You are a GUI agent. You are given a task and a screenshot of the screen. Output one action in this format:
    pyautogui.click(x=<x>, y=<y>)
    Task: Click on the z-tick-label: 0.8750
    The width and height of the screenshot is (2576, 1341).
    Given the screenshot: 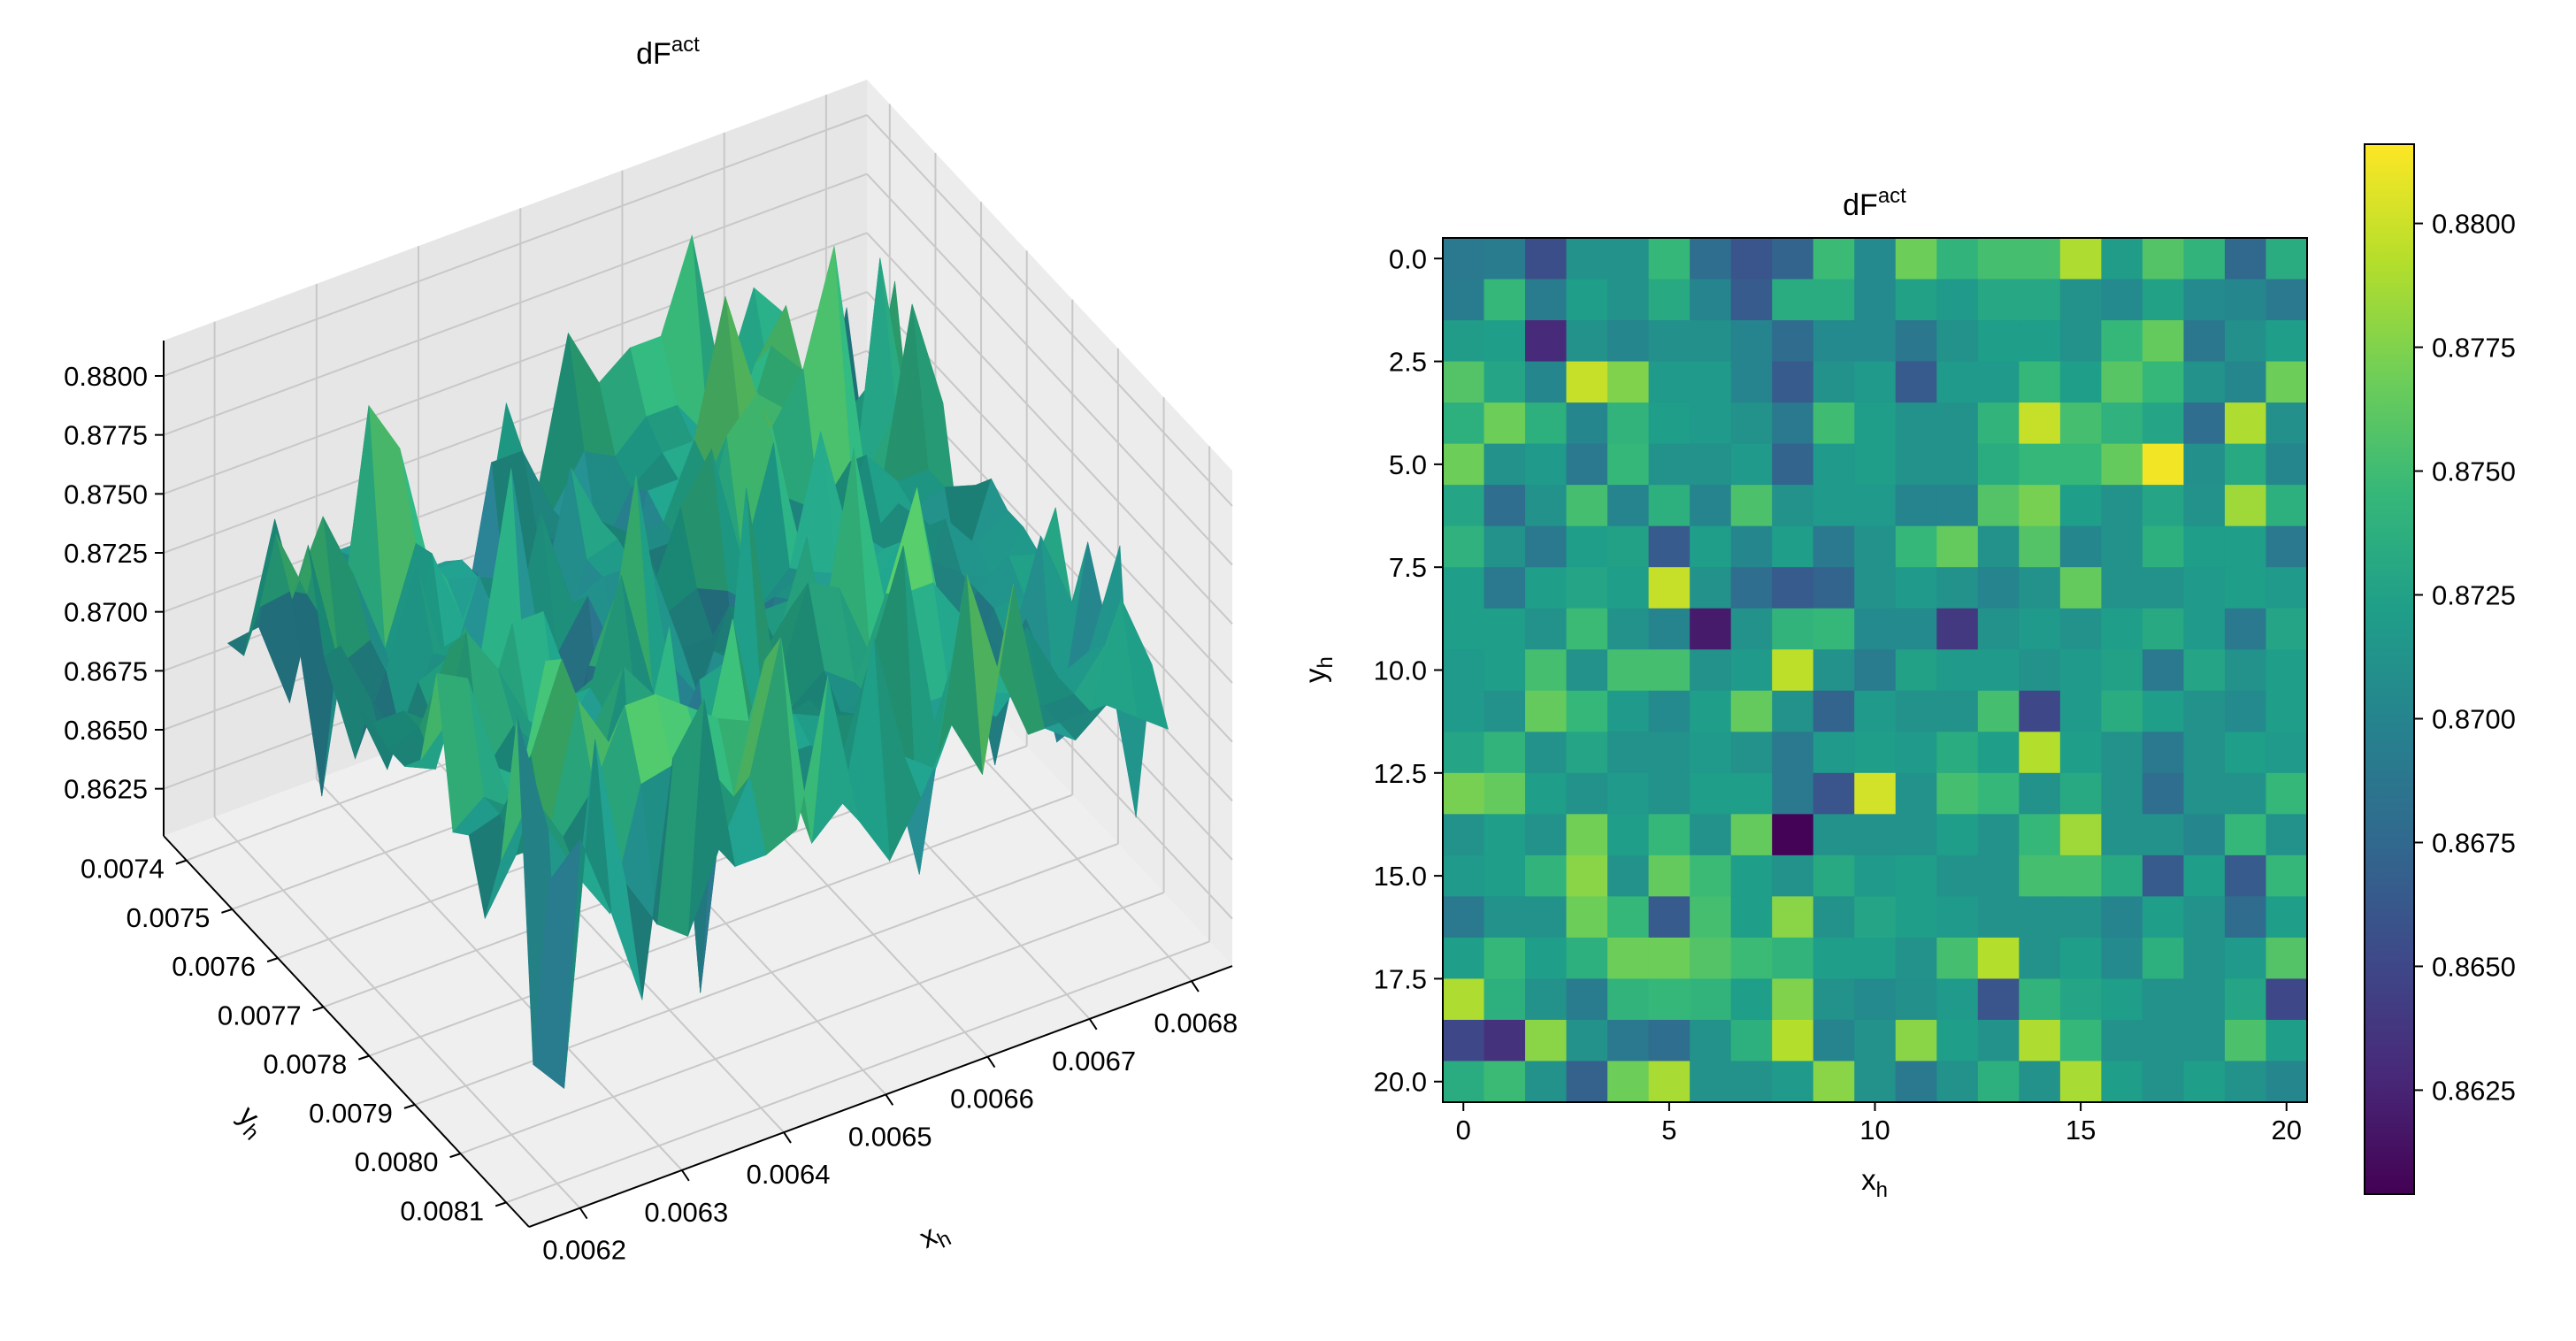 What is the action you would take?
    pyautogui.click(x=106, y=494)
    